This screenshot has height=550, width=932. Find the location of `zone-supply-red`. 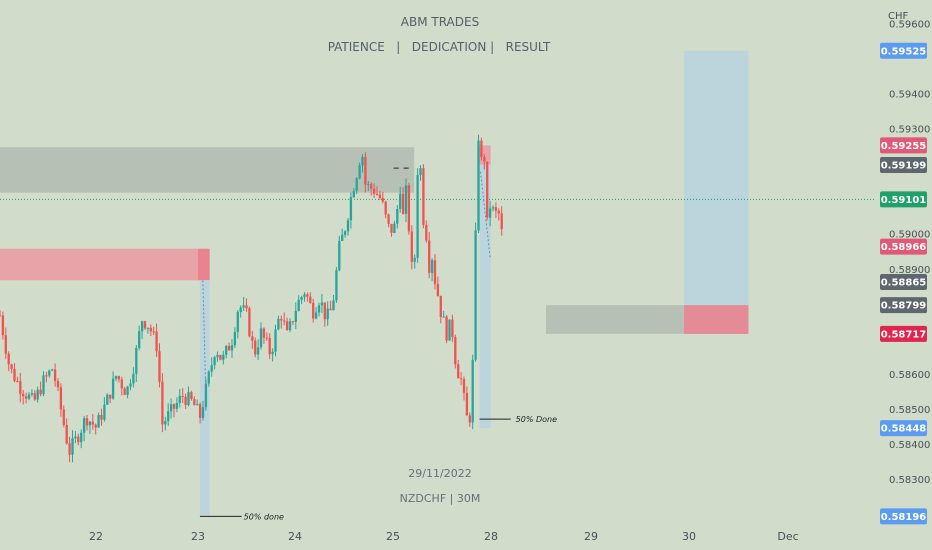

zone-supply-red is located at coordinates (485, 155).